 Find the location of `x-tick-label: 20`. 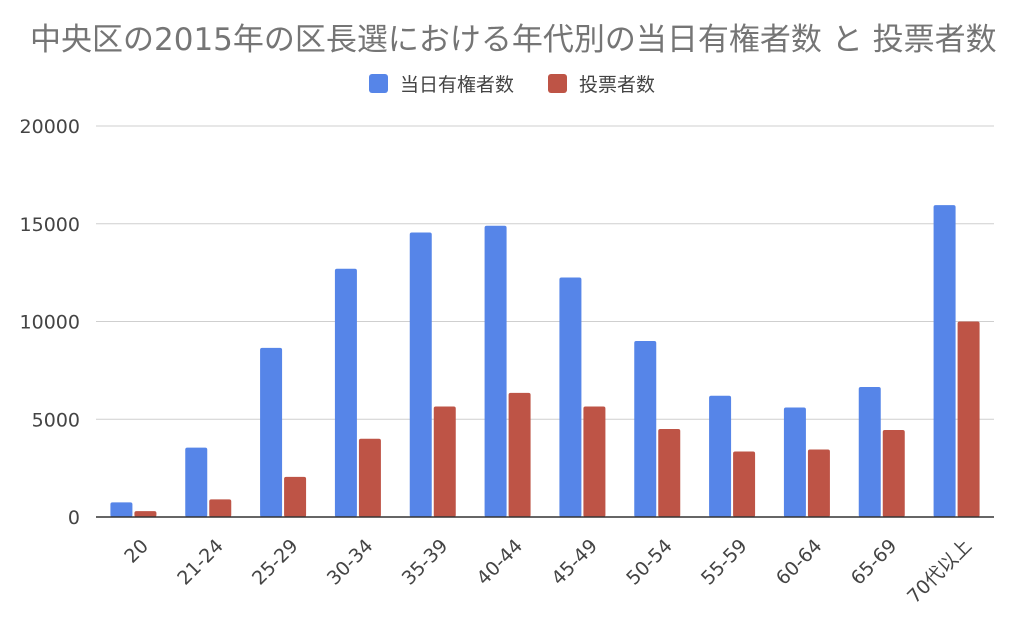

x-tick-label: 20 is located at coordinates (136, 551).